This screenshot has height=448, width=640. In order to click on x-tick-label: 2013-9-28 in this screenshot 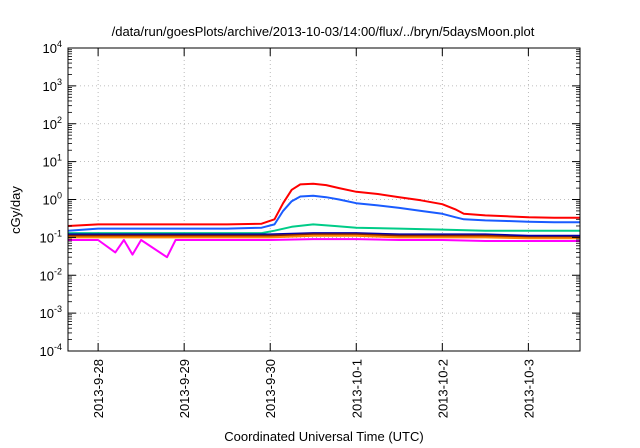, I will do `click(98, 388)`.